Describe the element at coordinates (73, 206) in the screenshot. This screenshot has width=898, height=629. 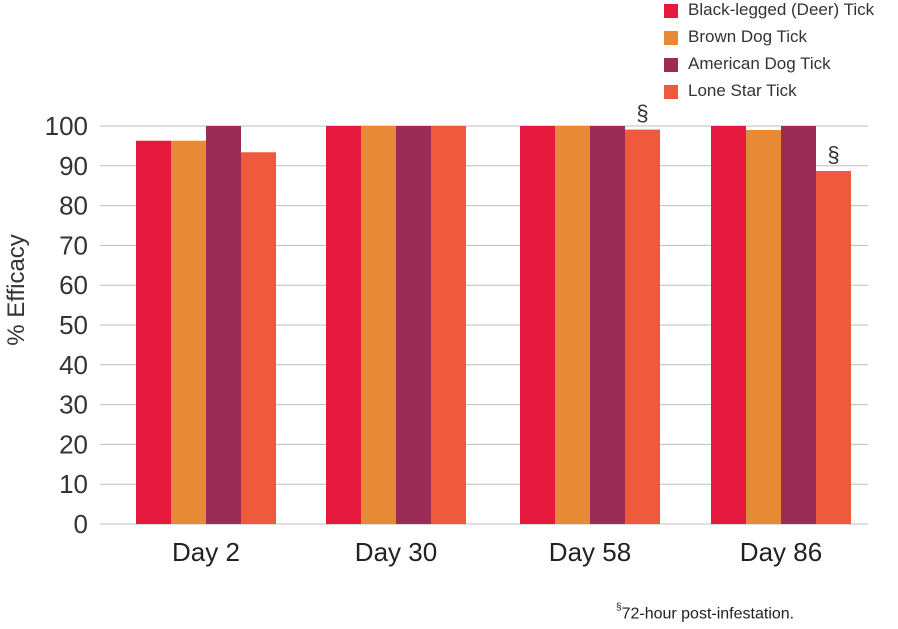
I see `y-tick-label: 80` at that location.